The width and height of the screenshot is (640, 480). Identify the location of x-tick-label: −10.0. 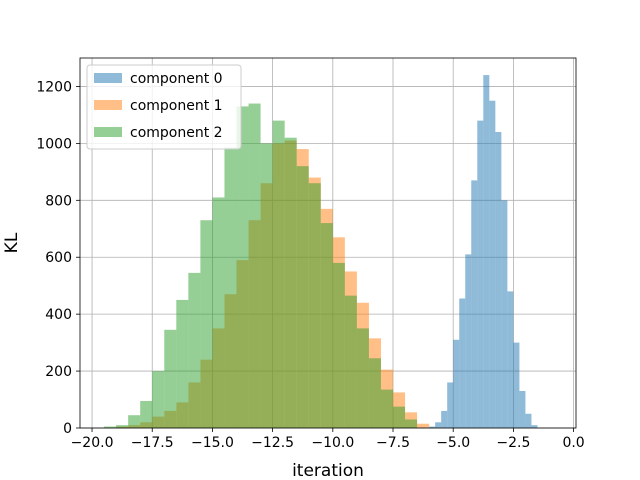
(332, 443).